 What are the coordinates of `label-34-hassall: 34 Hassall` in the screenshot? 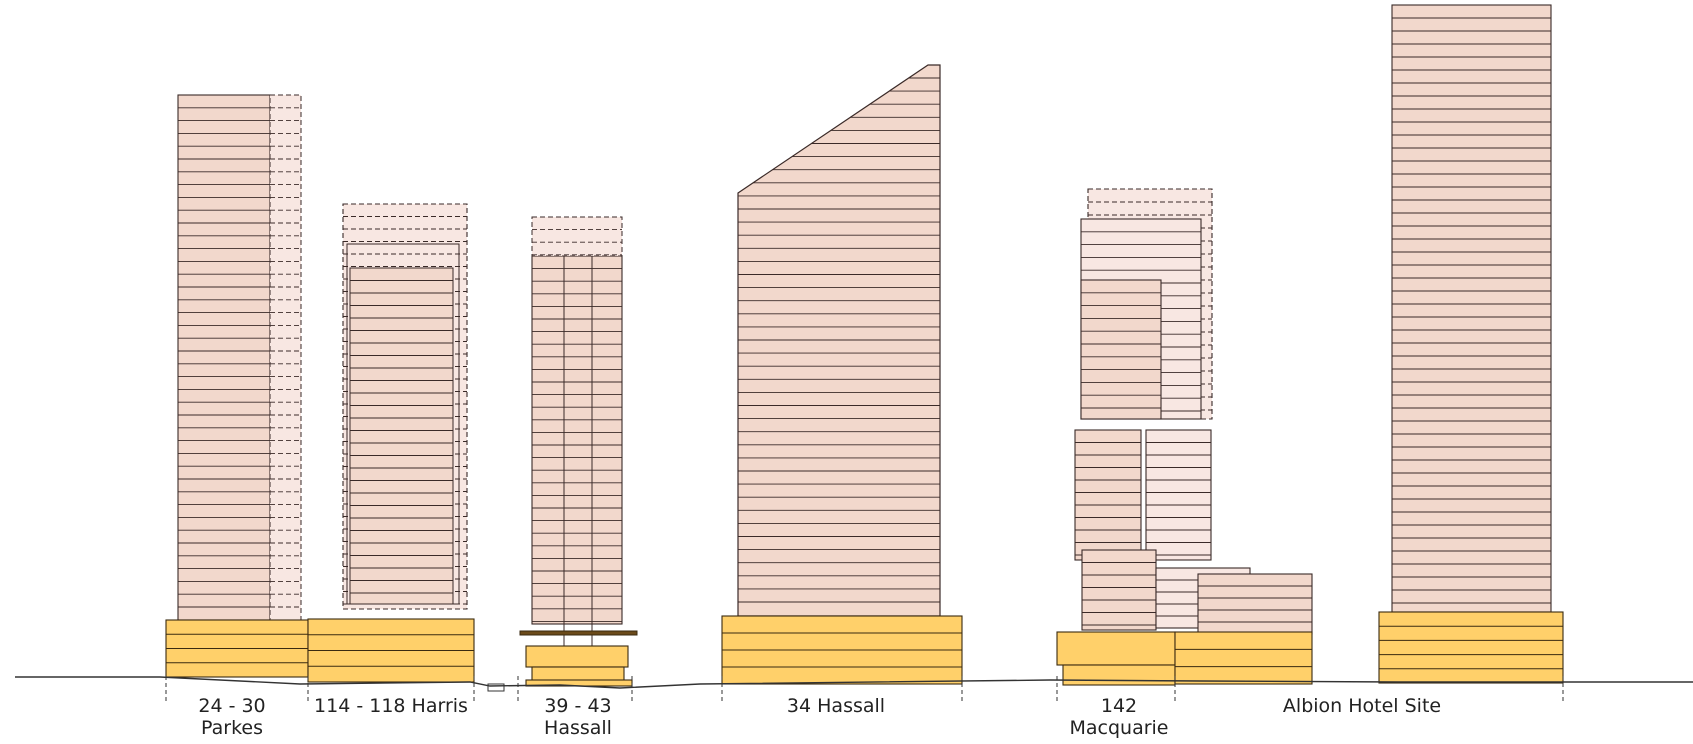 It's located at (836, 706).